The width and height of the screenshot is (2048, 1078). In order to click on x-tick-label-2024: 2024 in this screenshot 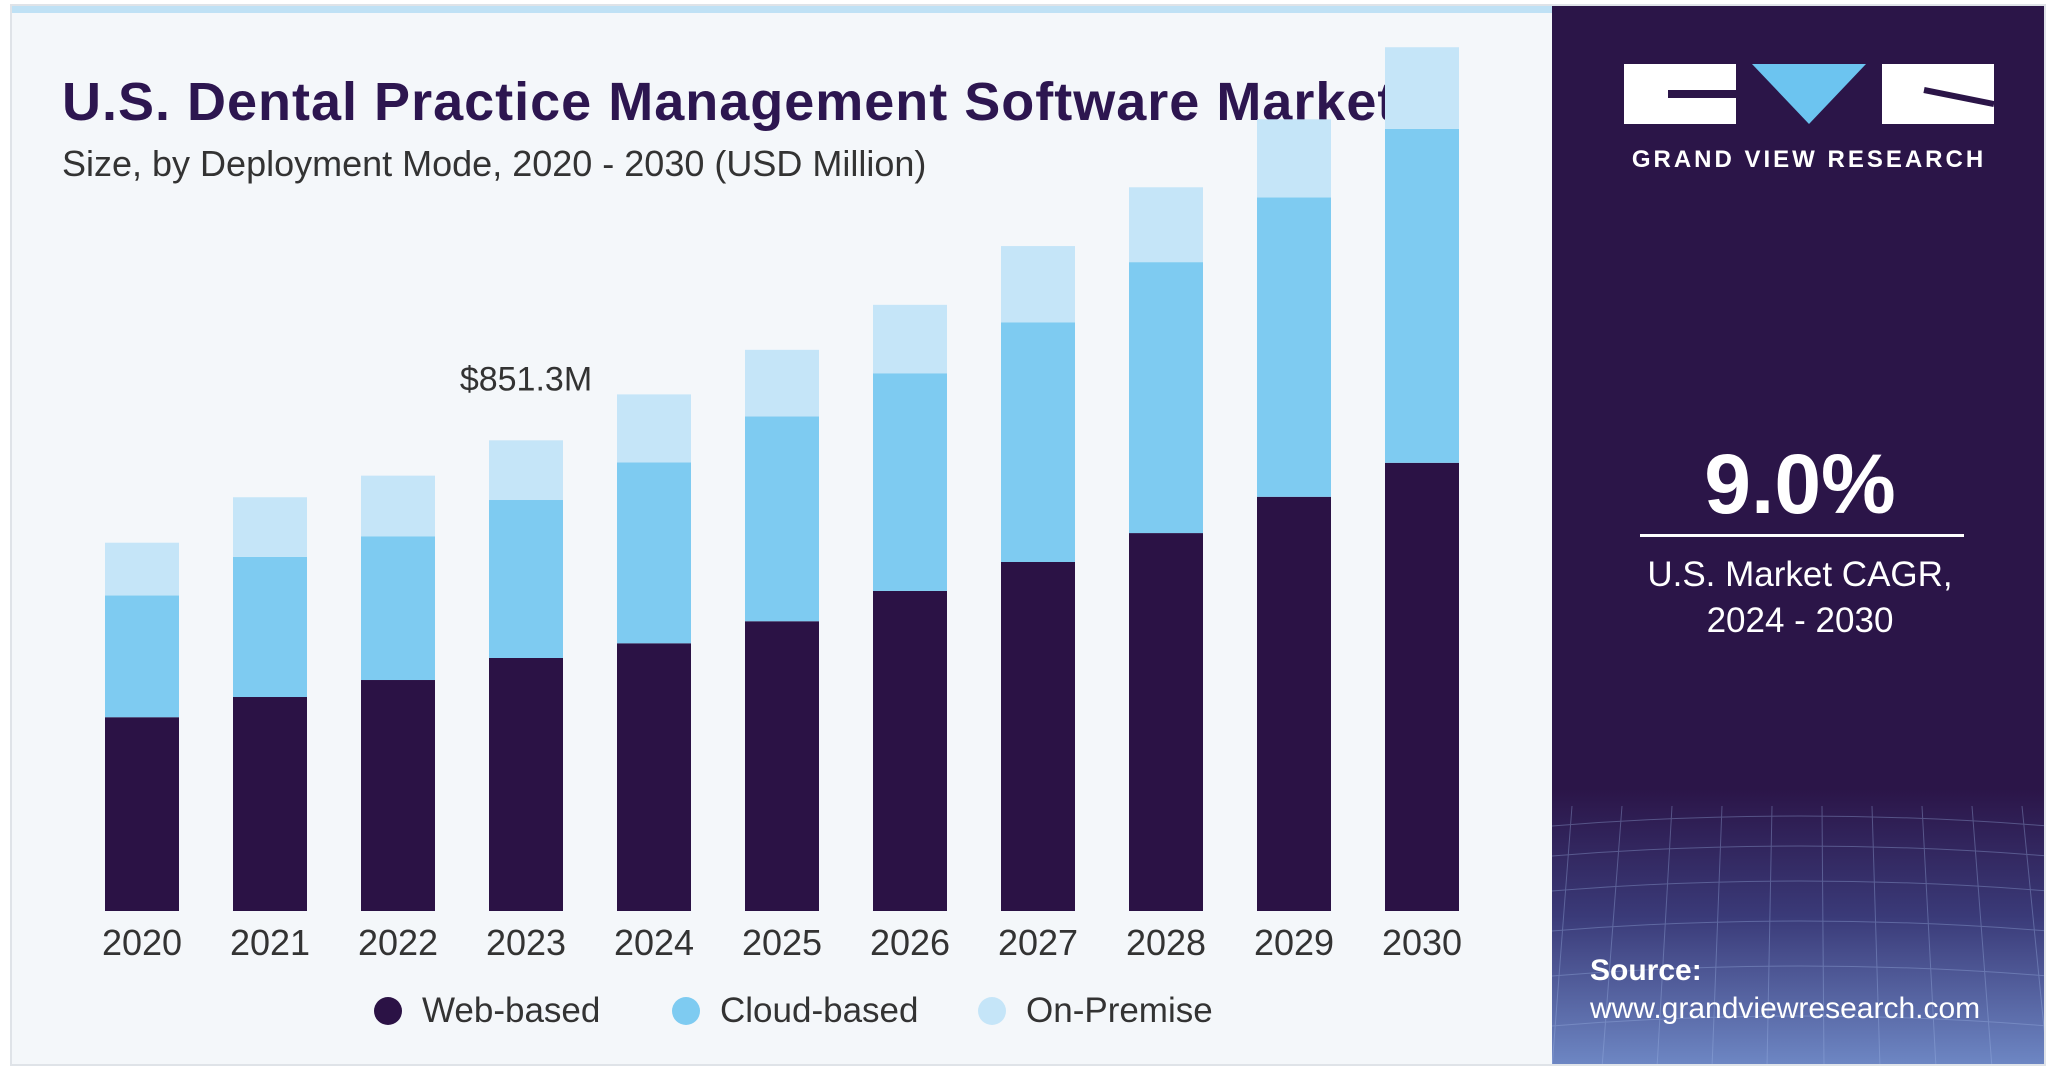, I will do `click(654, 942)`.